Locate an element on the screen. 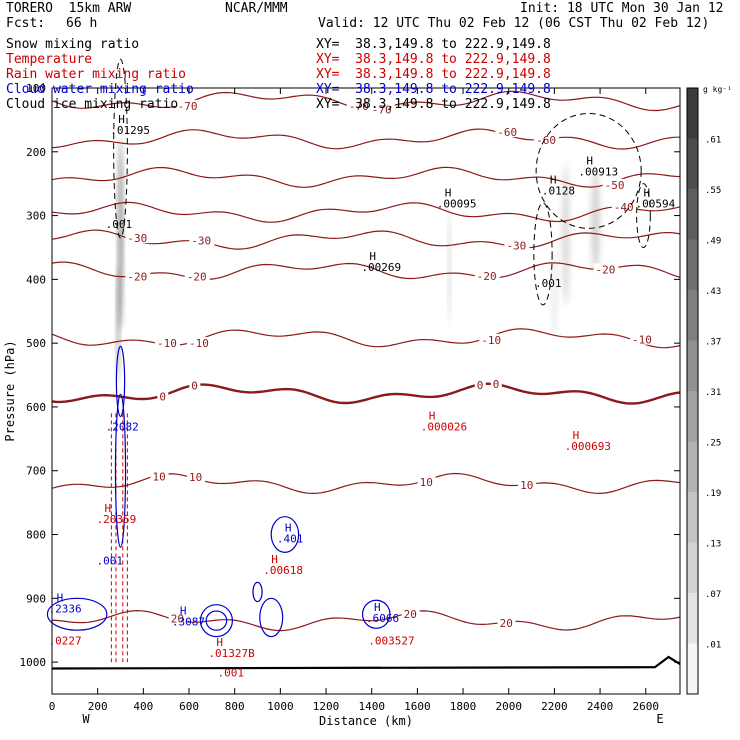 Image resolution: width=740 pixels, height=740 pixels. isotherm--10 is located at coordinates (366, 338).